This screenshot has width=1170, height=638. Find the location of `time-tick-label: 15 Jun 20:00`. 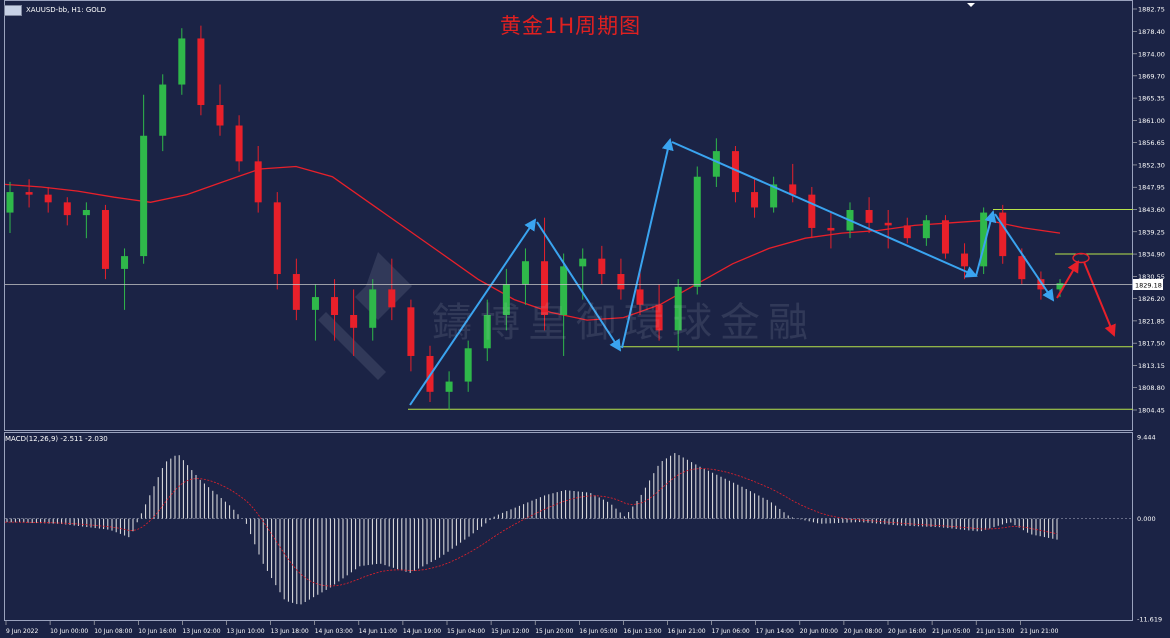

time-tick-label: 15 Jun 20:00 is located at coordinates (554, 631).